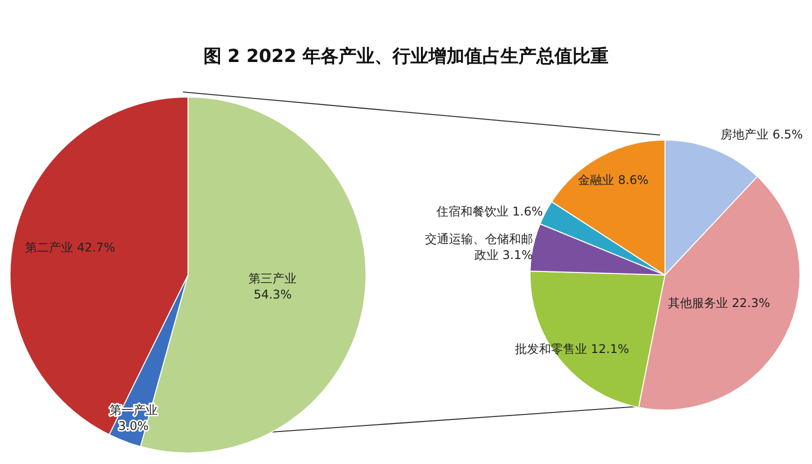 Image resolution: width=812 pixels, height=464 pixels. What do you see at coordinates (572, 349) in the screenshot?
I see `slice-label: 批发和零售业 12.1%` at bounding box center [572, 349].